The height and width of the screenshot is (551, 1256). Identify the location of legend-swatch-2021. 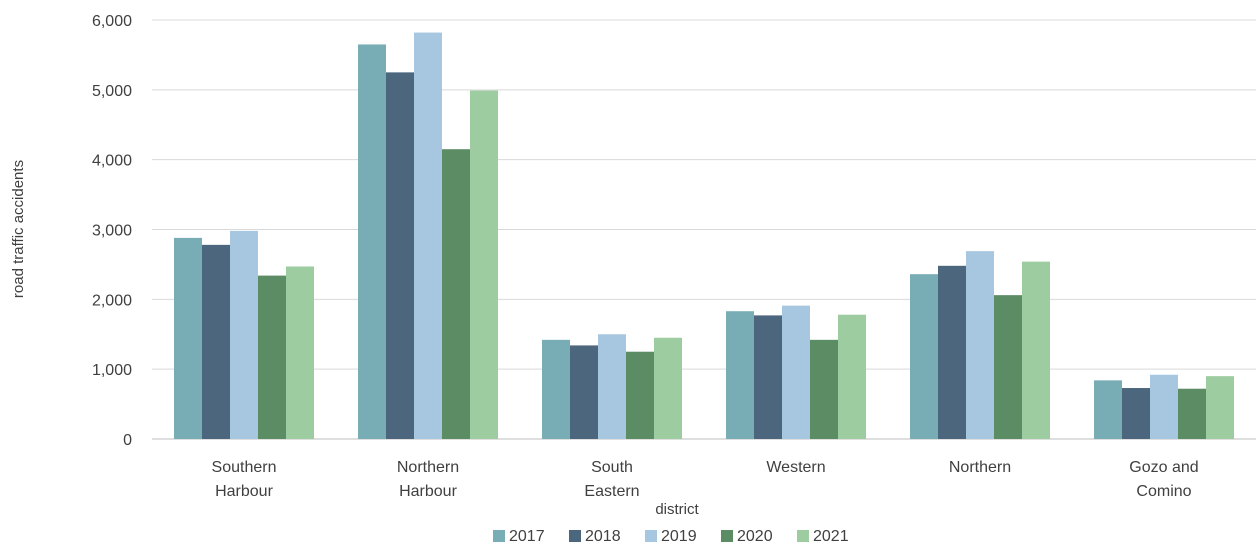
(803, 536).